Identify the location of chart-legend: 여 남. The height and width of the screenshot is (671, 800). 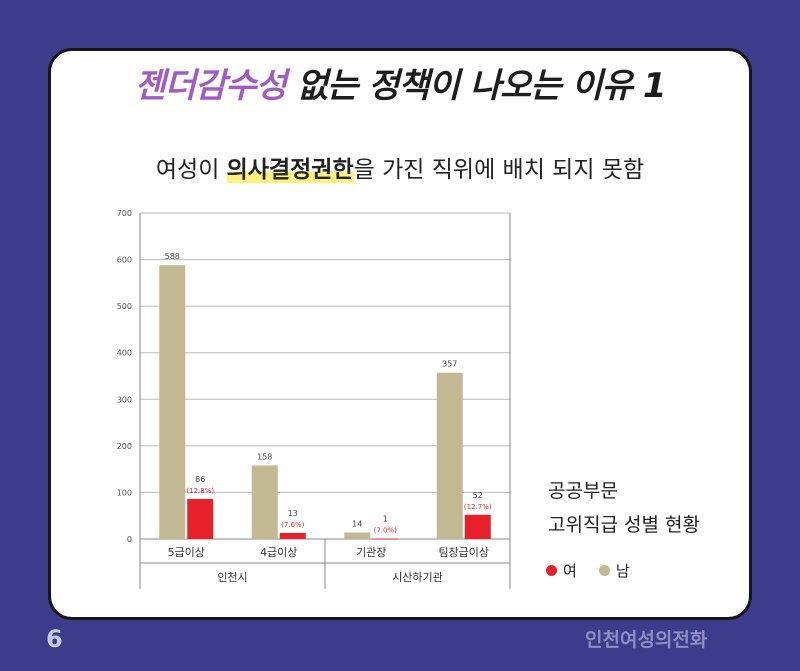
(588, 570).